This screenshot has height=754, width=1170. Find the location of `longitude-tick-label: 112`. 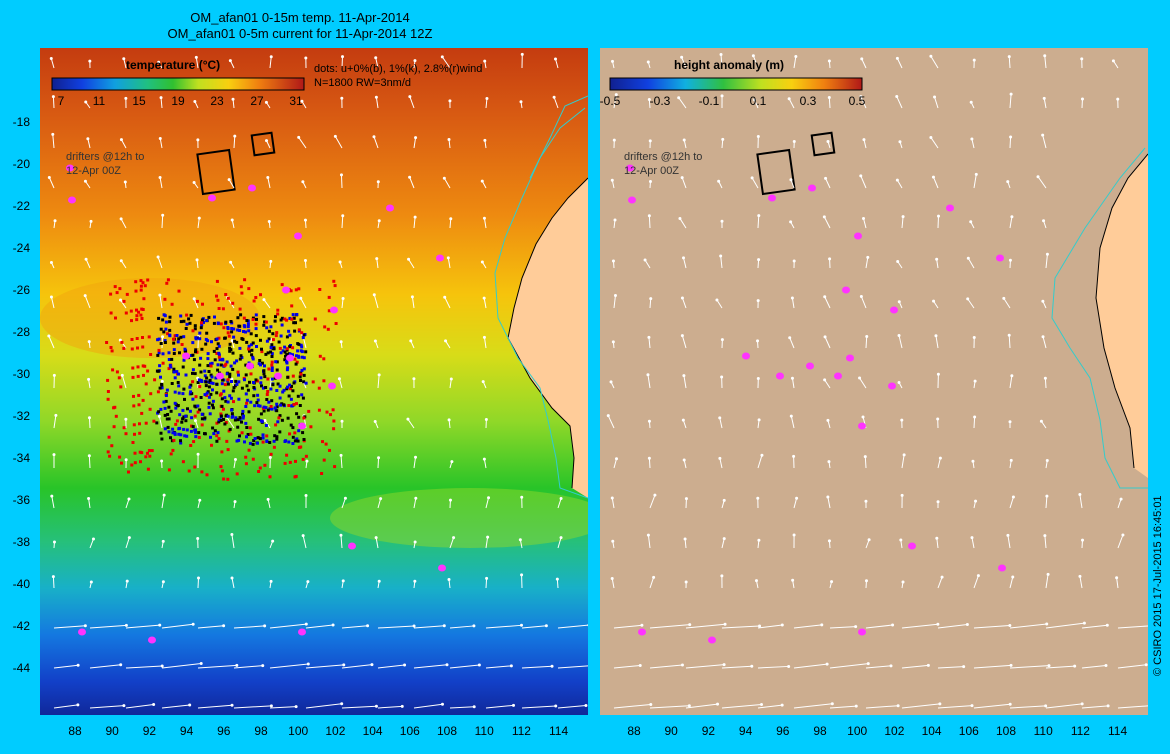

longitude-tick-label: 112 is located at coordinates (1080, 731).